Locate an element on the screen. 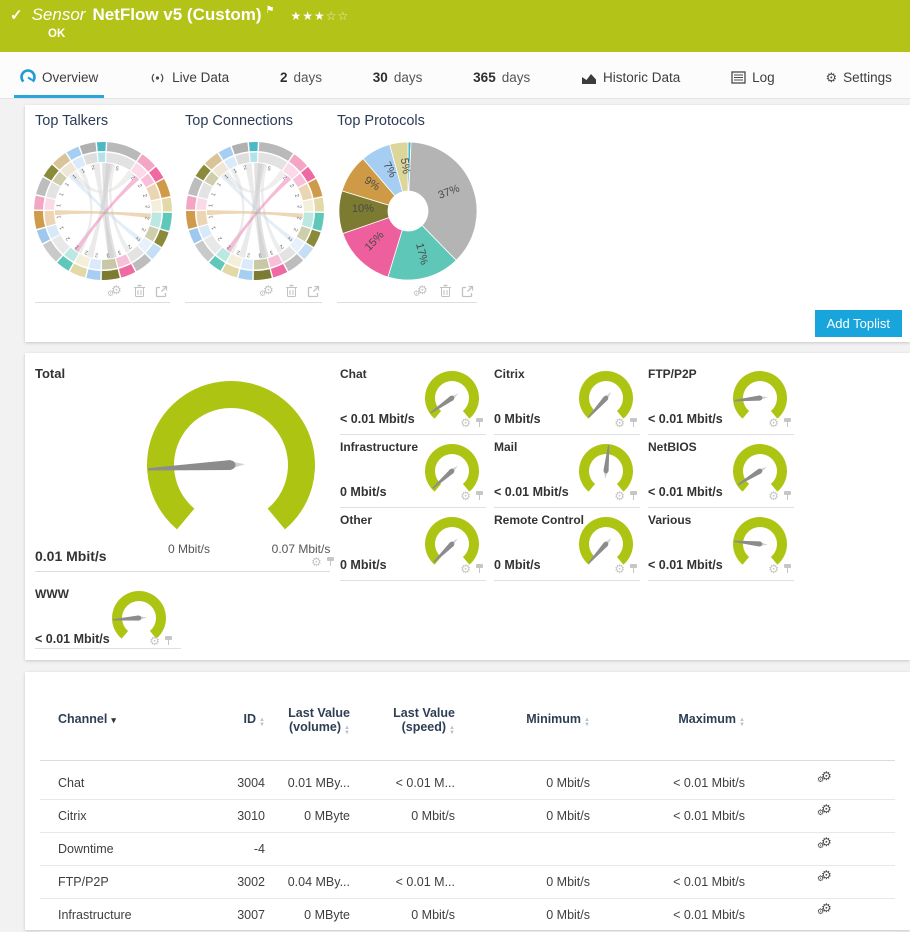 The height and width of the screenshot is (932, 910). tab-30-days: 30 days is located at coordinates (398, 84).